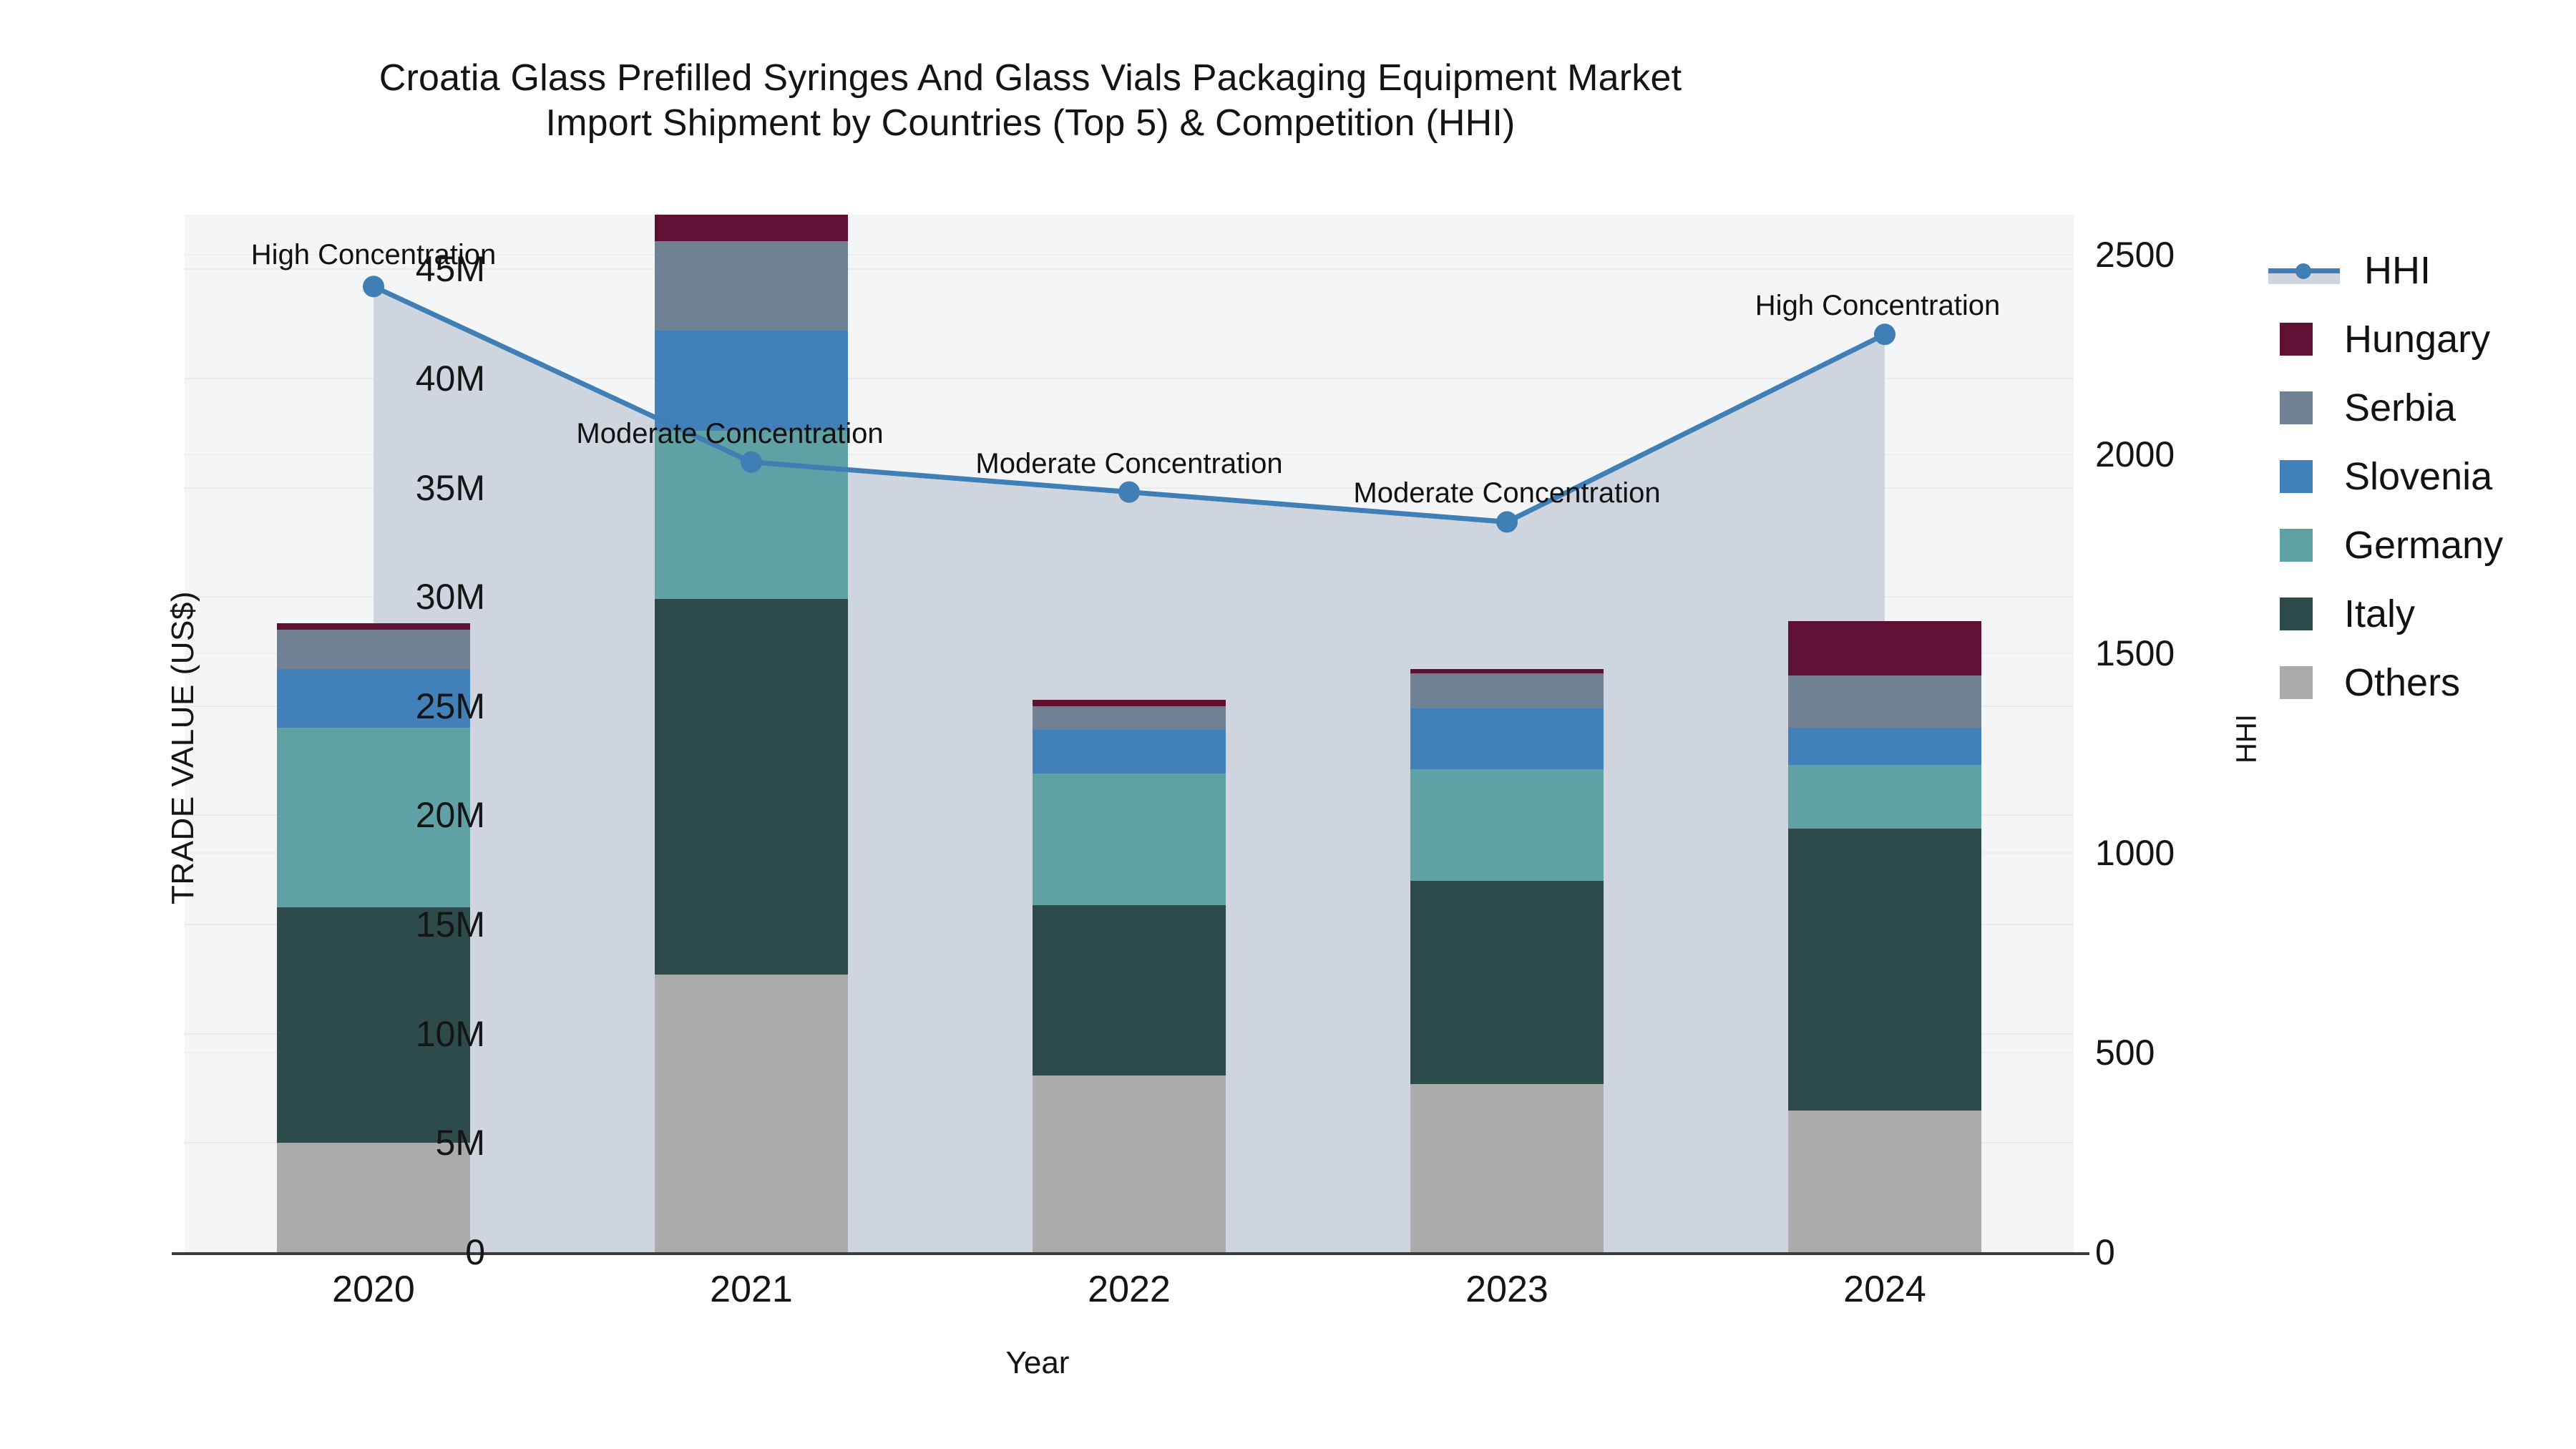 This screenshot has height=1449, width=2576. What do you see at coordinates (1507, 671) in the screenshot?
I see `bar-segment-hungary-2023` at bounding box center [1507, 671].